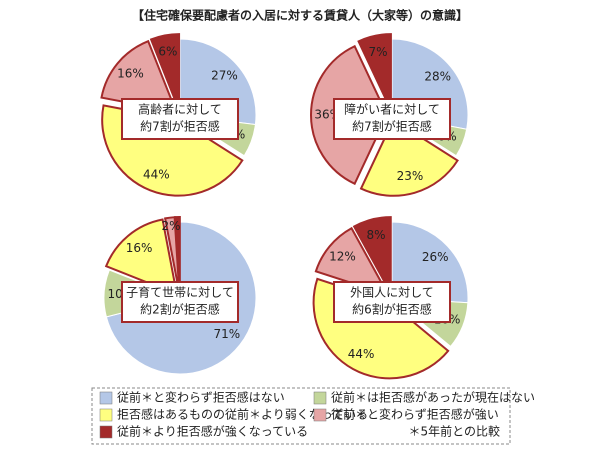 This screenshot has width=600, height=450. I want to click on legend-box, so click(301, 416).